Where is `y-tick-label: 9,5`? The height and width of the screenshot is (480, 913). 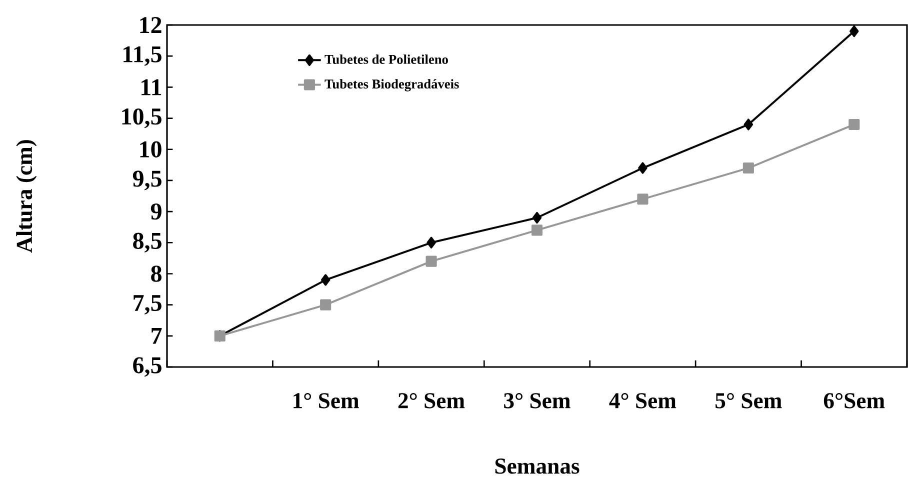 y-tick-label: 9,5 is located at coordinates (147, 180).